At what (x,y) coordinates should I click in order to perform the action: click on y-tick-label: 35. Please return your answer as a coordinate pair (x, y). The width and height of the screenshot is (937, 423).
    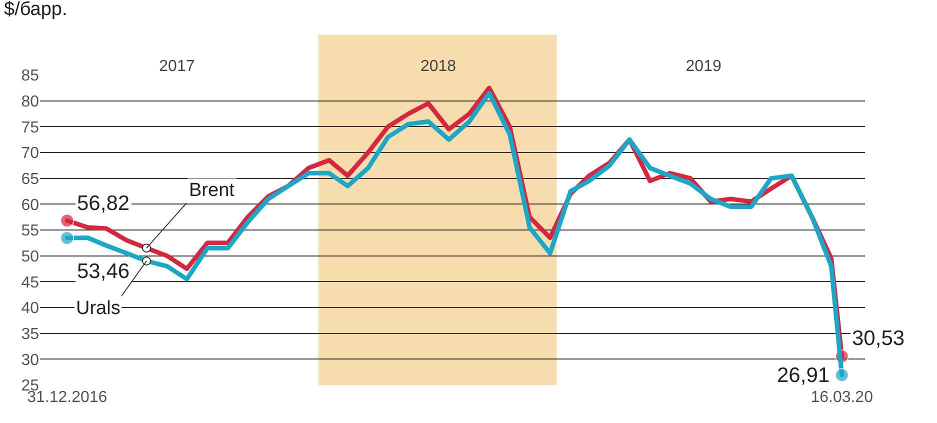
    Looking at the image, I should click on (30, 334).